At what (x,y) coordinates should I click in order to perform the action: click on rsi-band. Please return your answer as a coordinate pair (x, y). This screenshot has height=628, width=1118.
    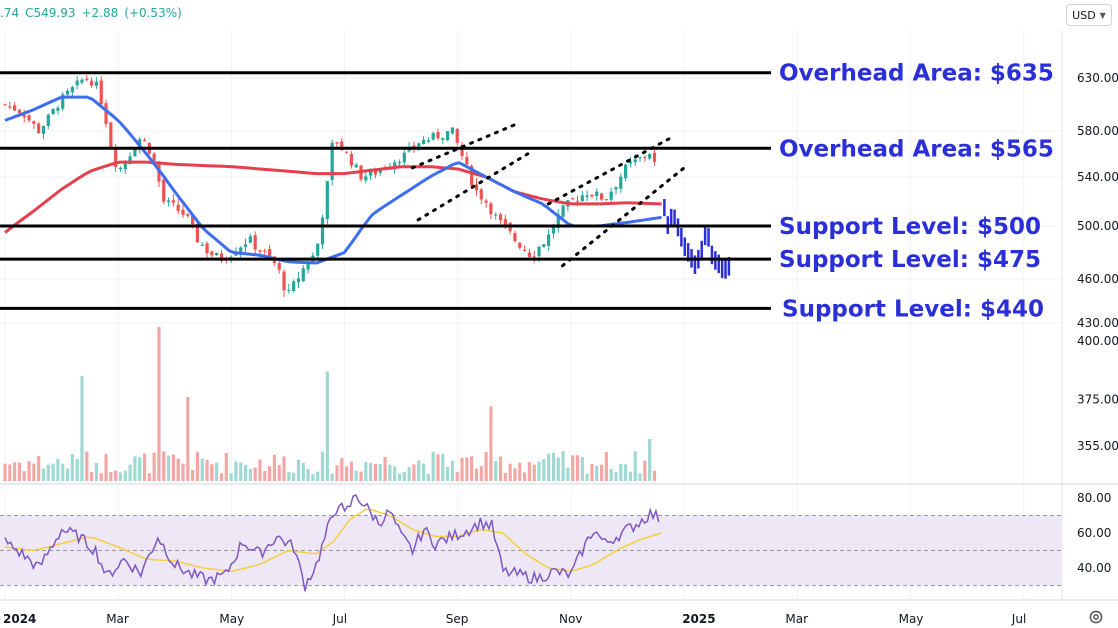
    Looking at the image, I should click on (531, 550).